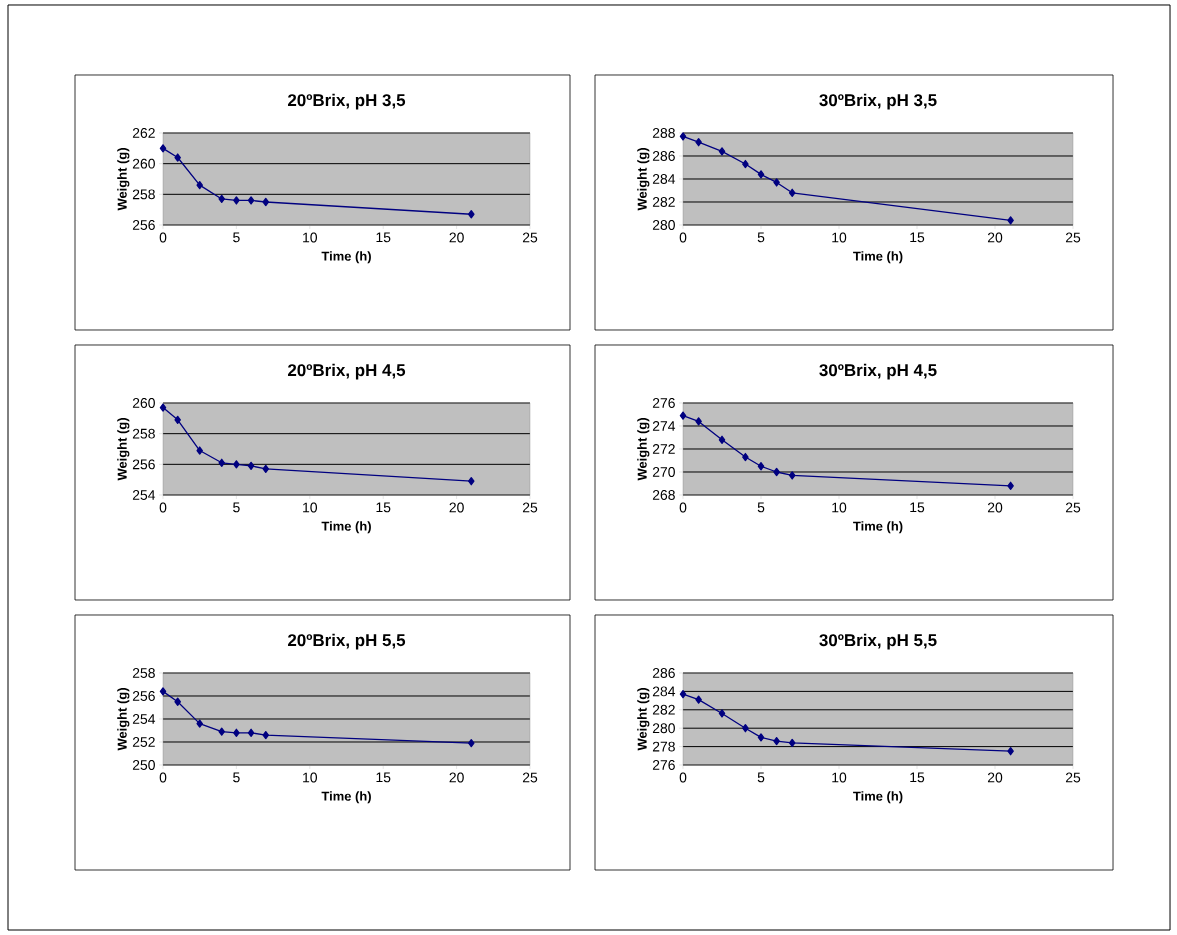  Describe the element at coordinates (143, 433) in the screenshot. I see `y-tick-label: 258` at that location.